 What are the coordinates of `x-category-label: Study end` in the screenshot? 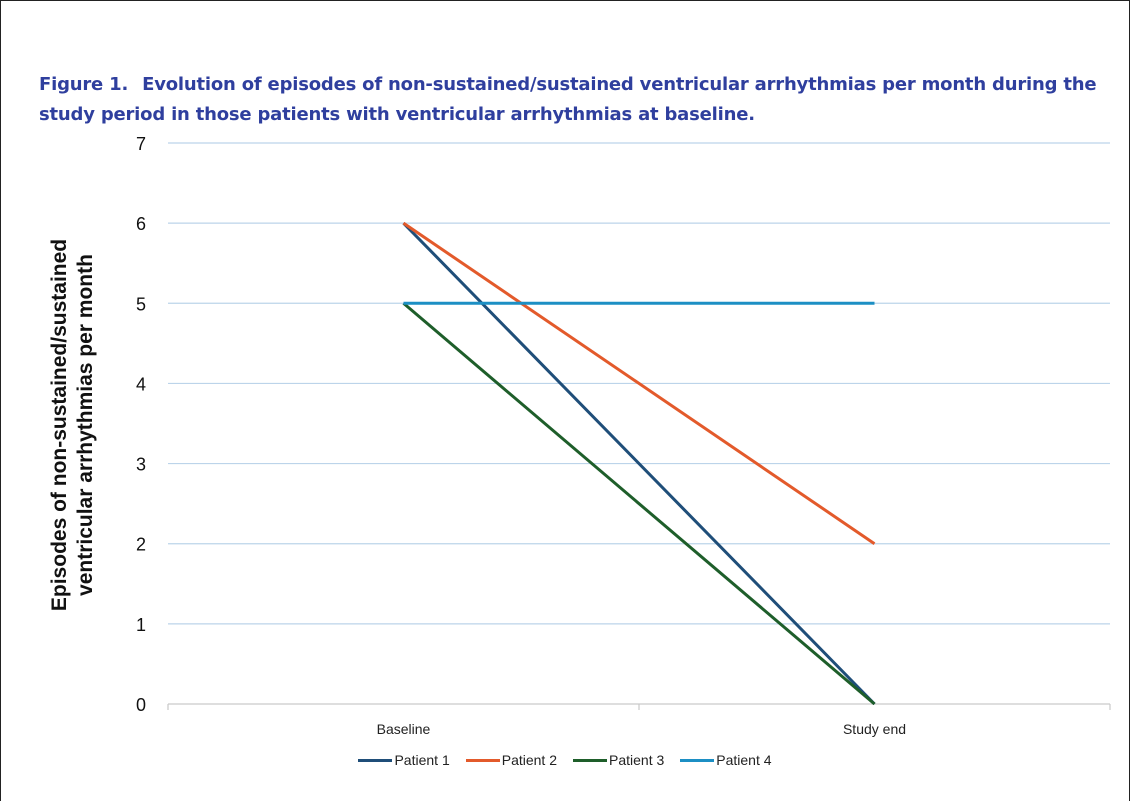 It's located at (874, 729).